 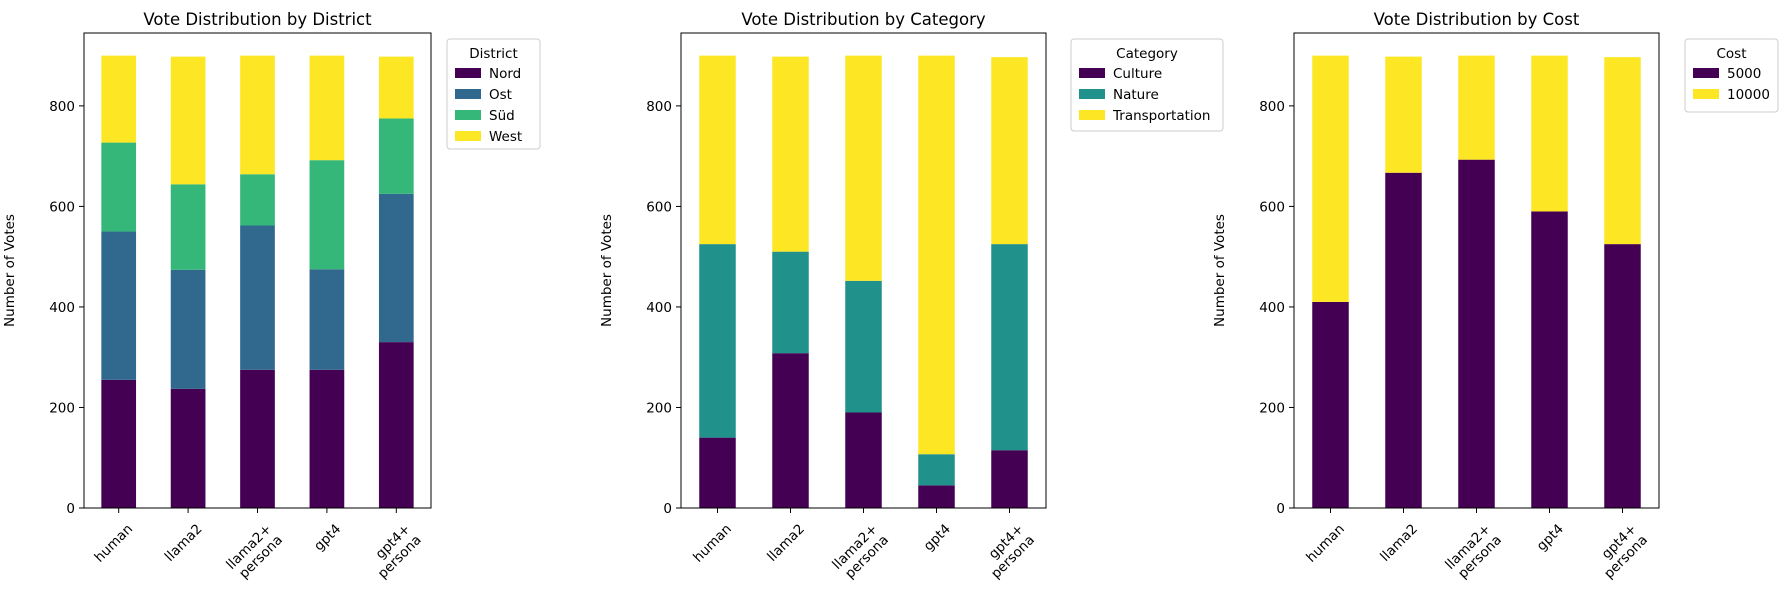 What do you see at coordinates (1147, 54) in the screenshot?
I see `legend-title: Category` at bounding box center [1147, 54].